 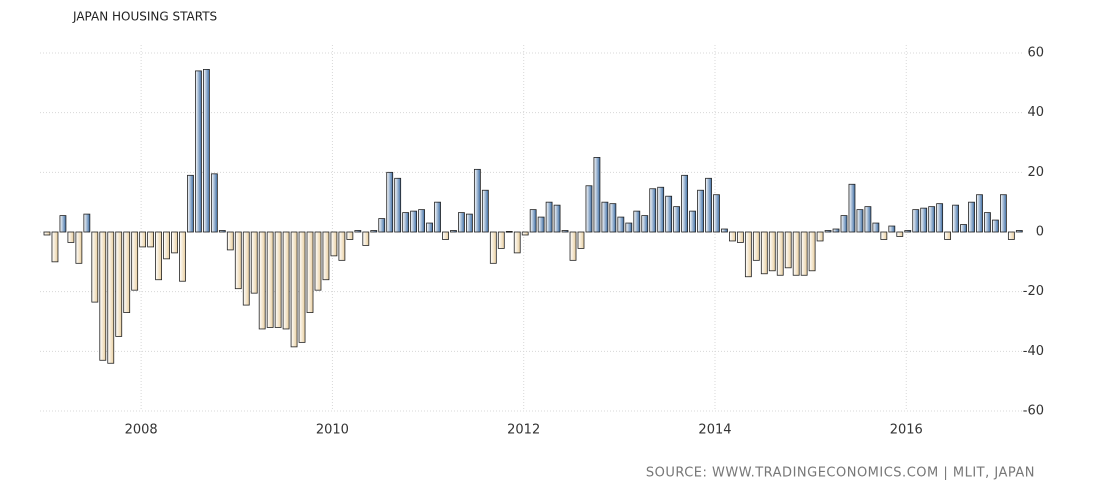 I want to click on y-tick-label: -20, so click(x=1033, y=291).